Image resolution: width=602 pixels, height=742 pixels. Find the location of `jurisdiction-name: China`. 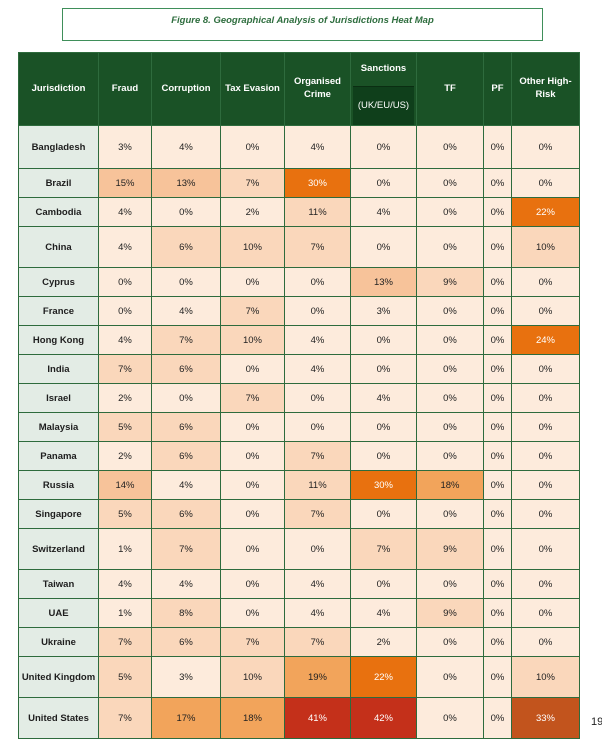

jurisdiction-name: China is located at coordinates (58, 247).